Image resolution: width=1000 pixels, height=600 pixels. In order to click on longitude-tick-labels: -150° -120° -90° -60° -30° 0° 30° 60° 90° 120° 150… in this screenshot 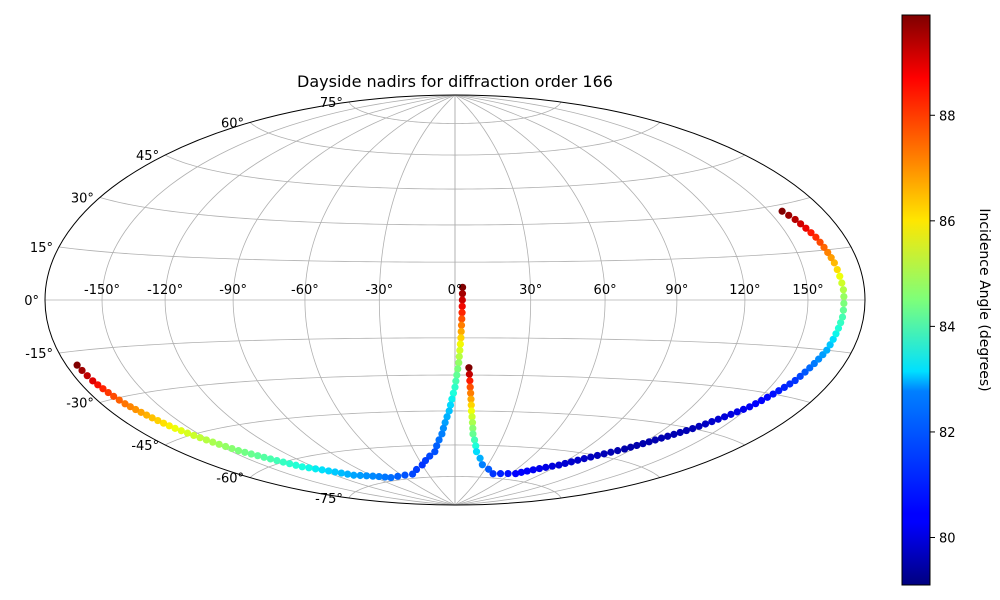, I will do `click(454, 290)`.